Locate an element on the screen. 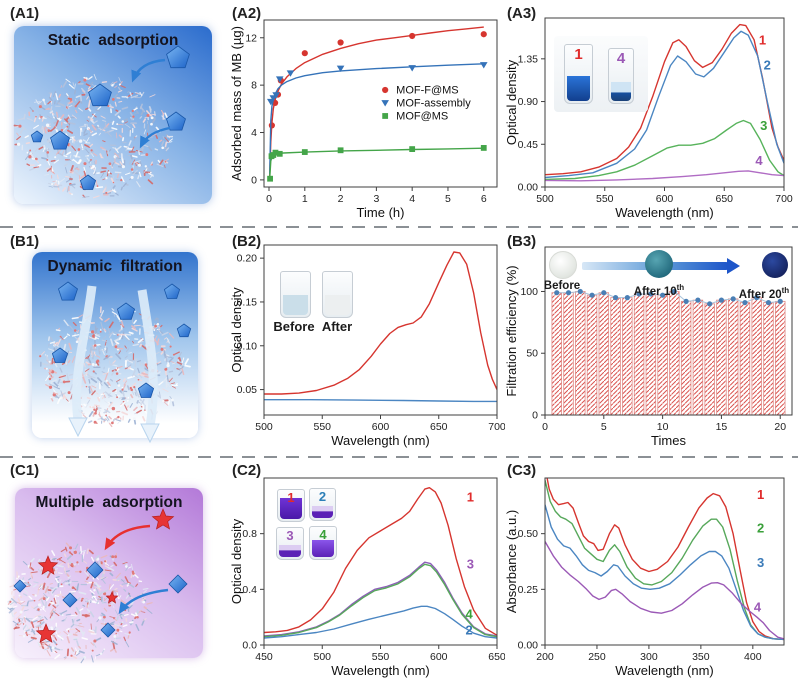 Image resolution: width=798 pixels, height=688 pixels. y-tick-label: 0.15 is located at coordinates (247, 302).